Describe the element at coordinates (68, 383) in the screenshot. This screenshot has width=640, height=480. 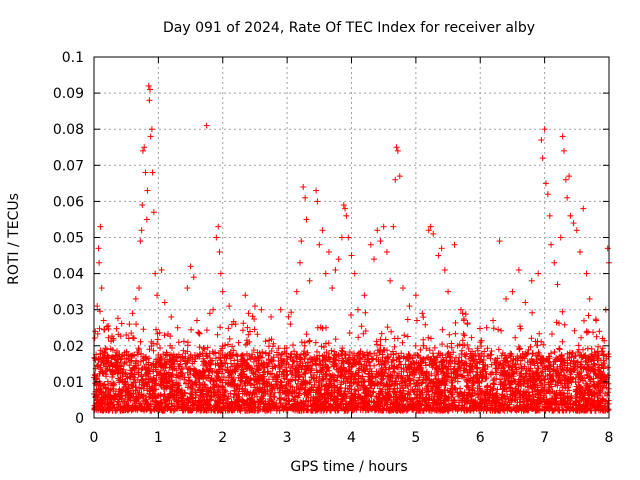
I see `y-tick-label: 0.01` at that location.